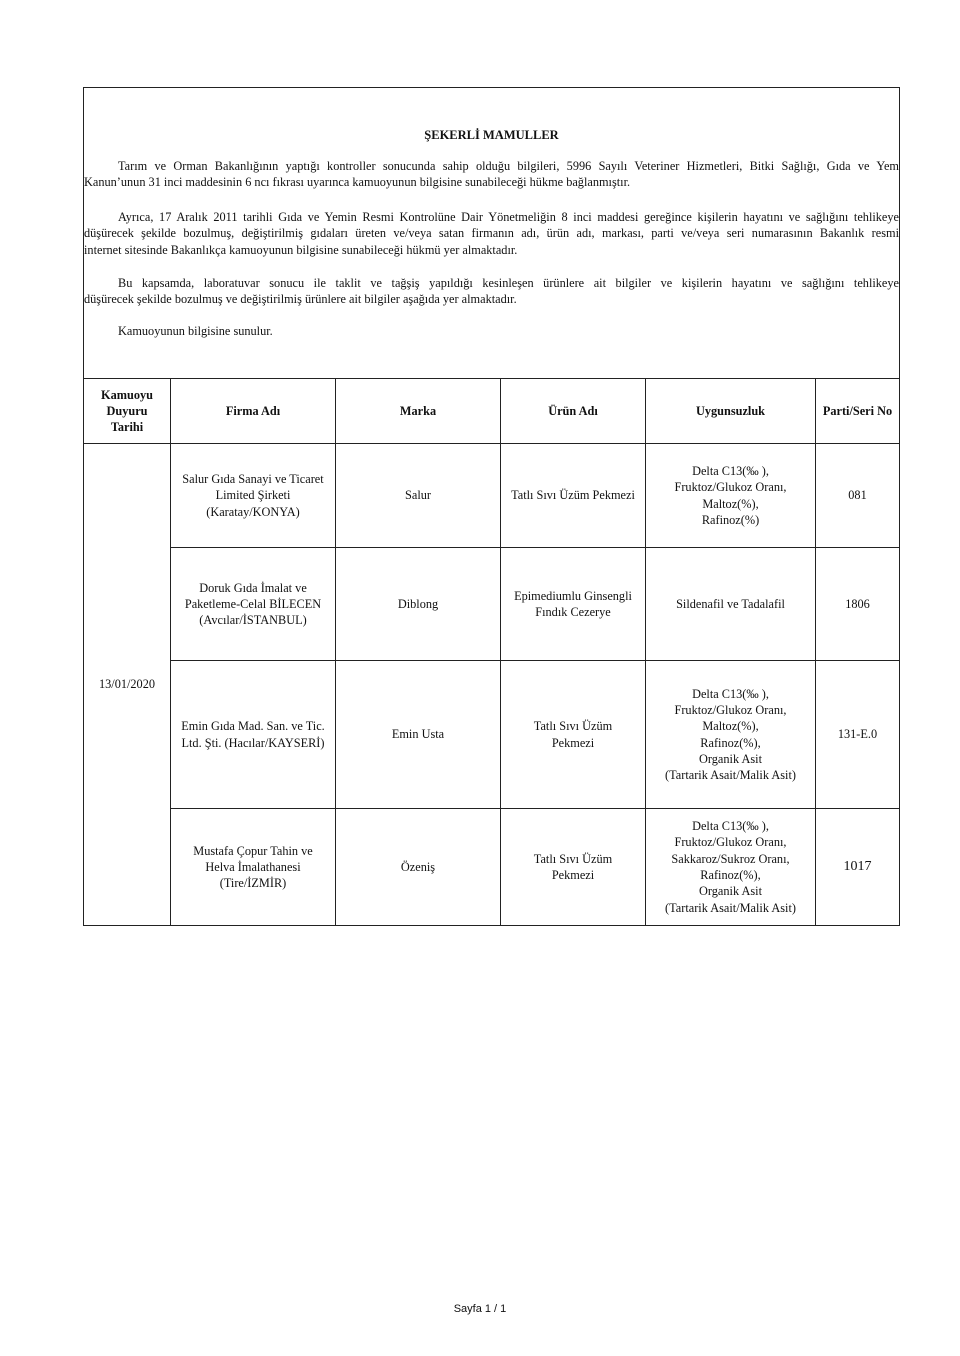  I want to click on text-line: Marka, so click(418, 410).